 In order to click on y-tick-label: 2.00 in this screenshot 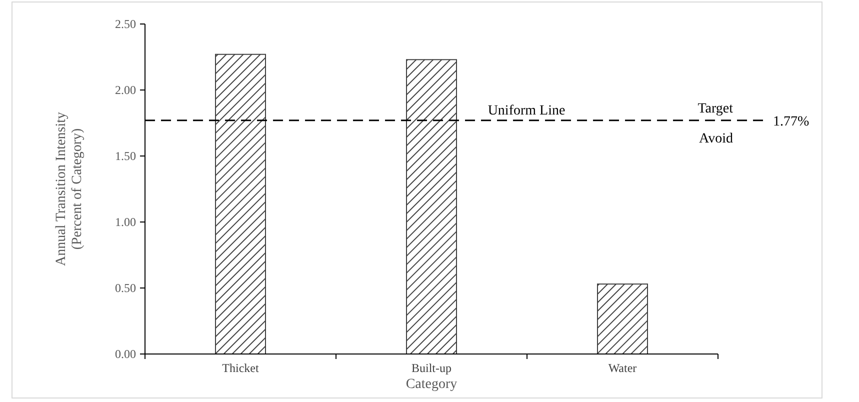, I will do `click(125, 90)`.